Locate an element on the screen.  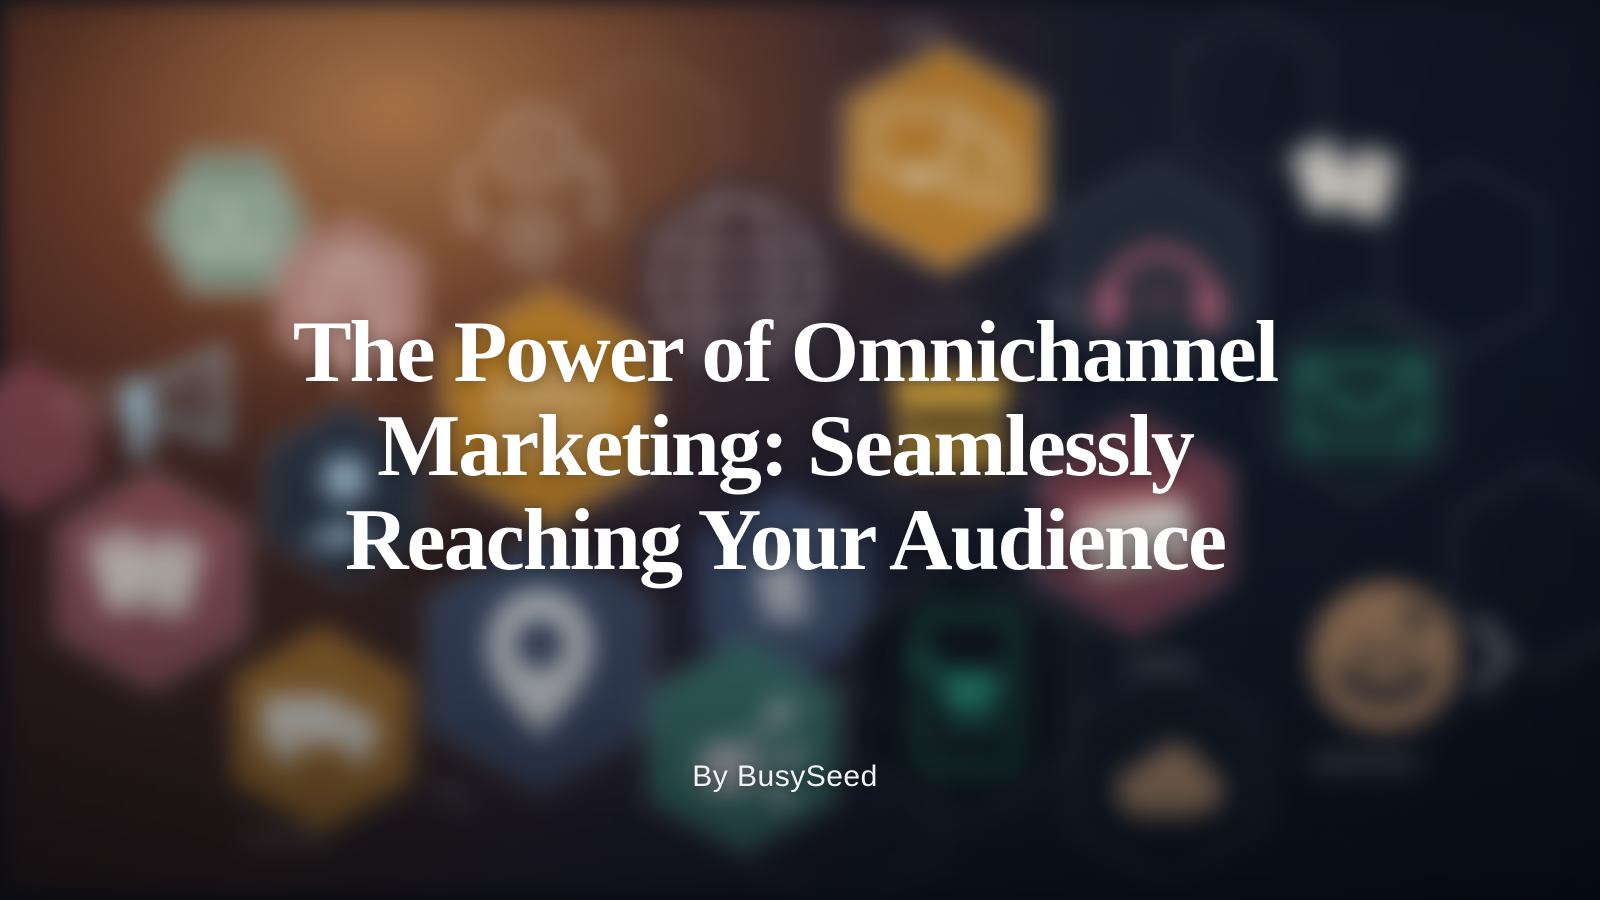
byline: By BusySeed is located at coordinates (785, 776).